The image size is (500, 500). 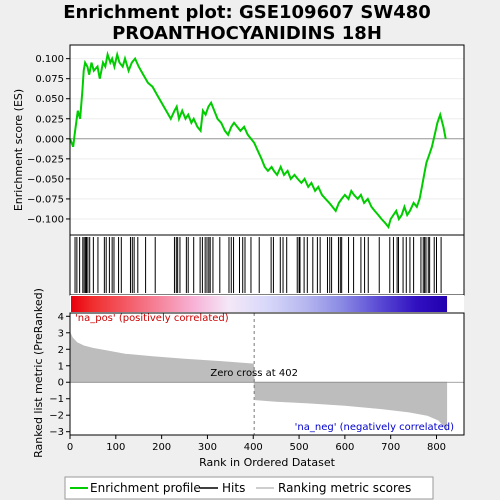 What do you see at coordinates (61, 333) in the screenshot?
I see `metric-tick-label: 3` at bounding box center [61, 333].